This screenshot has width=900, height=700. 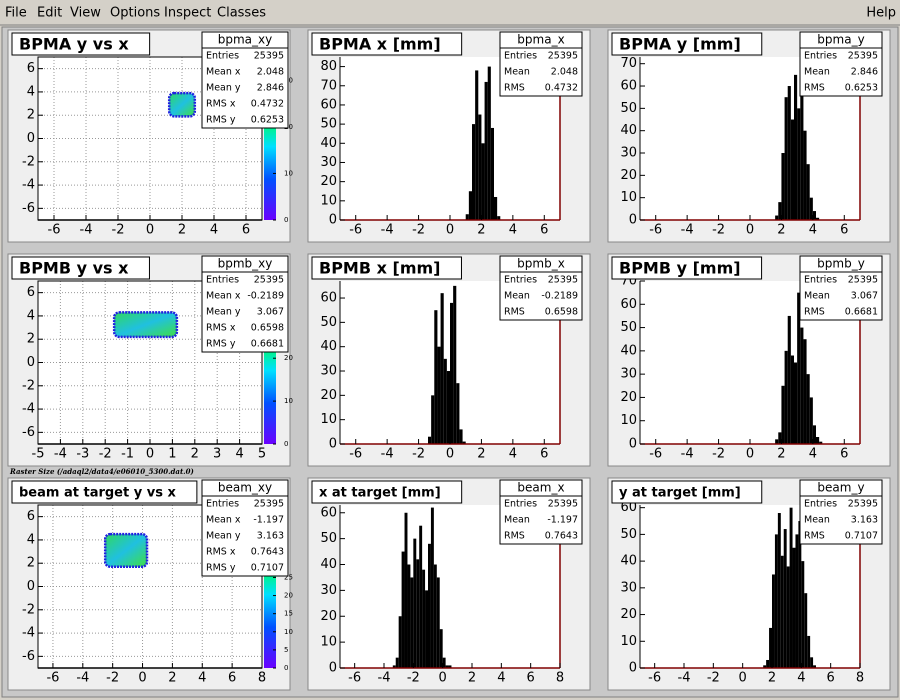 What do you see at coordinates (85, 13) in the screenshot?
I see `menu-item: View` at bounding box center [85, 13].